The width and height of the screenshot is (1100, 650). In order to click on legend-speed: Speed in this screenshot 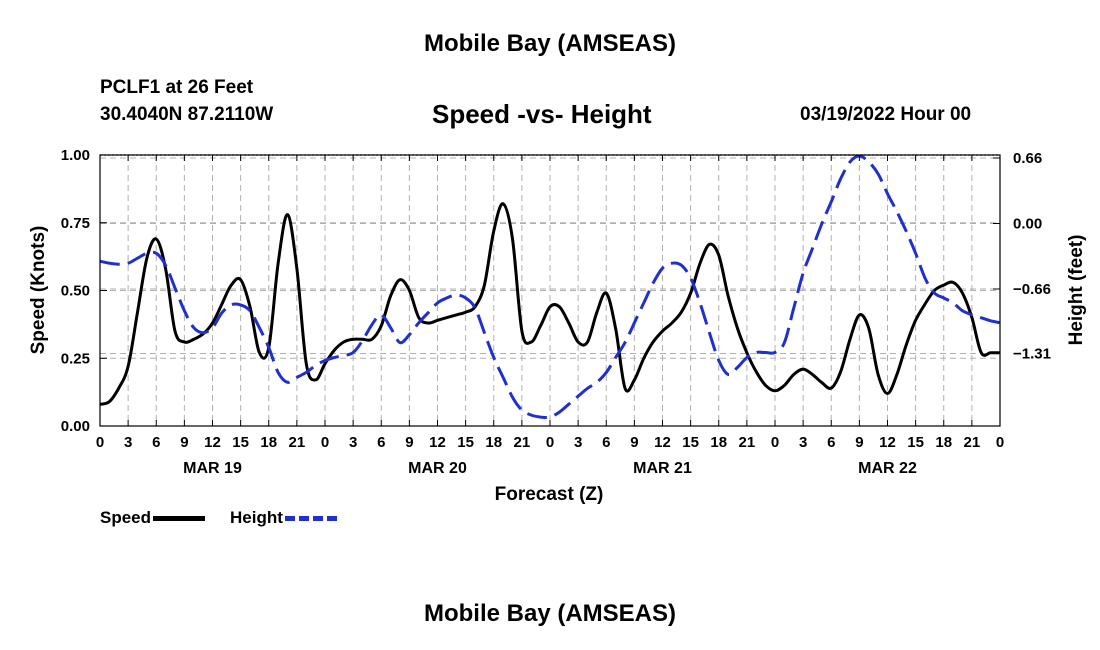, I will do `click(153, 518)`.